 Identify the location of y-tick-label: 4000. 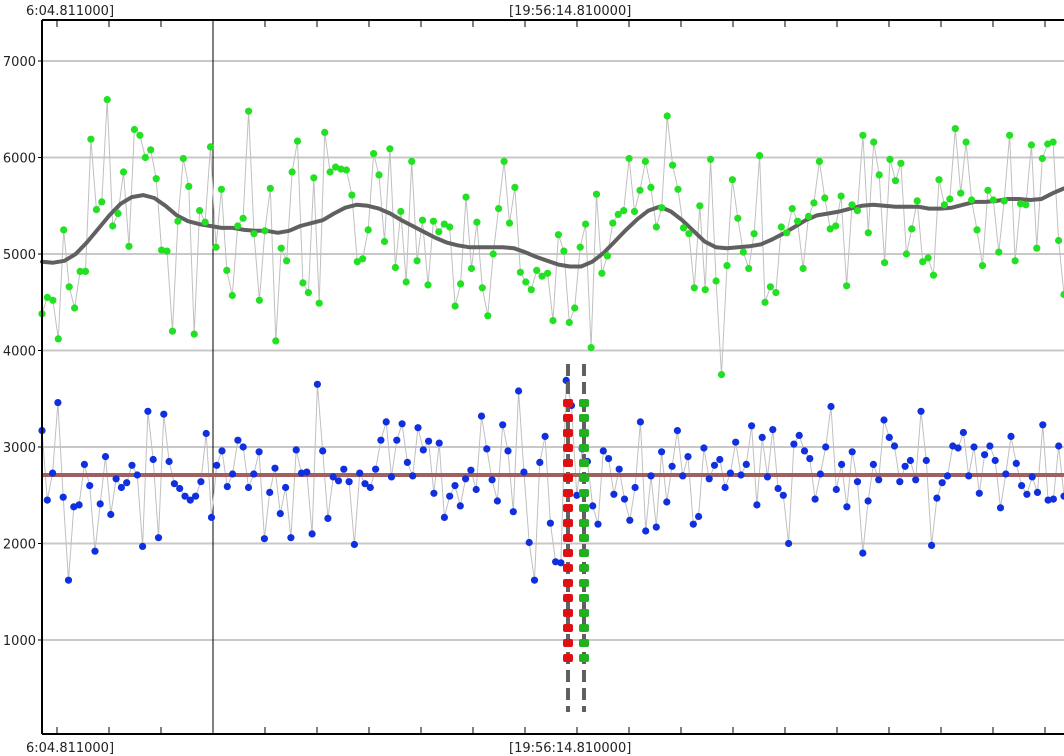
(19, 352).